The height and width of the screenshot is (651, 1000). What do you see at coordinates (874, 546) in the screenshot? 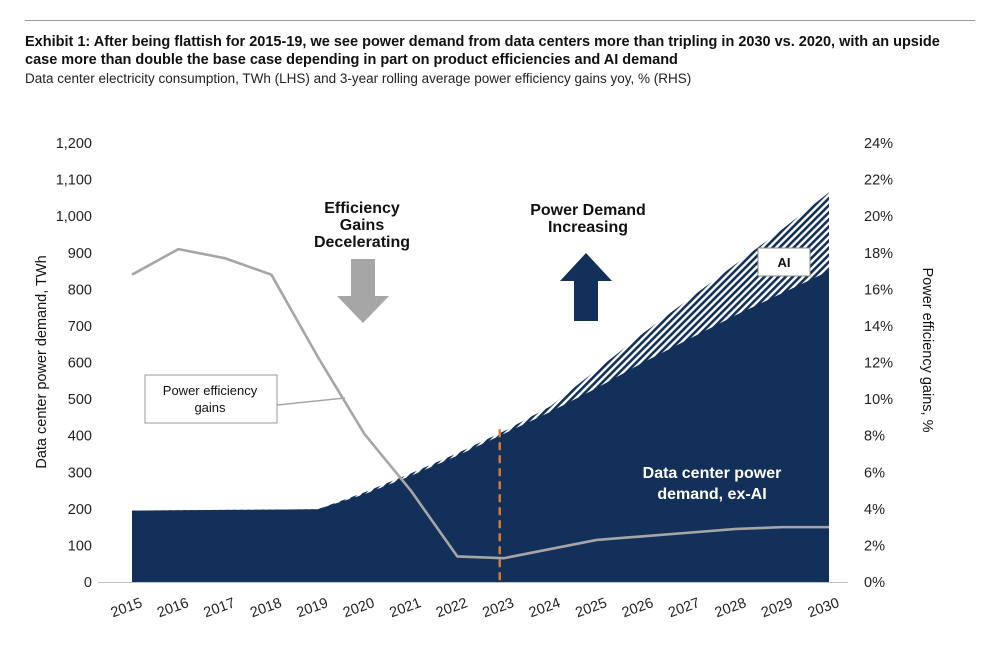
I see `y2-tick-label: 2%` at bounding box center [874, 546].